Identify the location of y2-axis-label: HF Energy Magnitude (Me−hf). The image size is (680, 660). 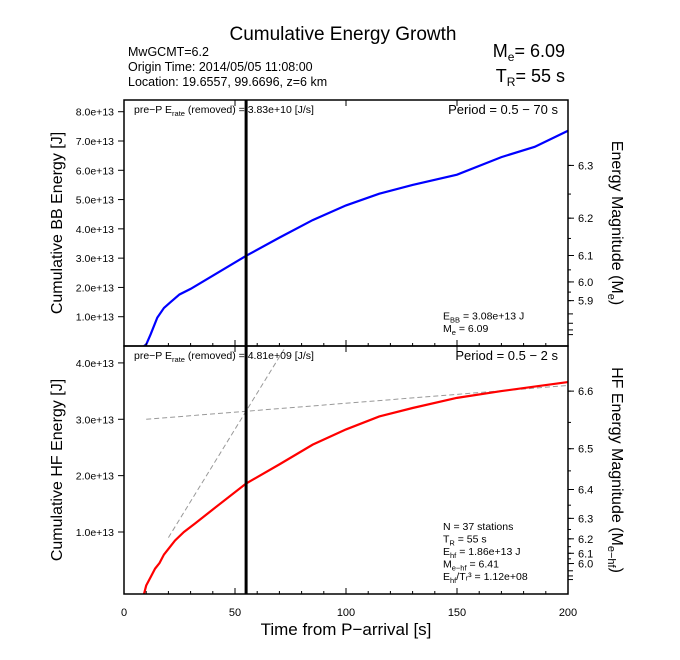
(615, 470).